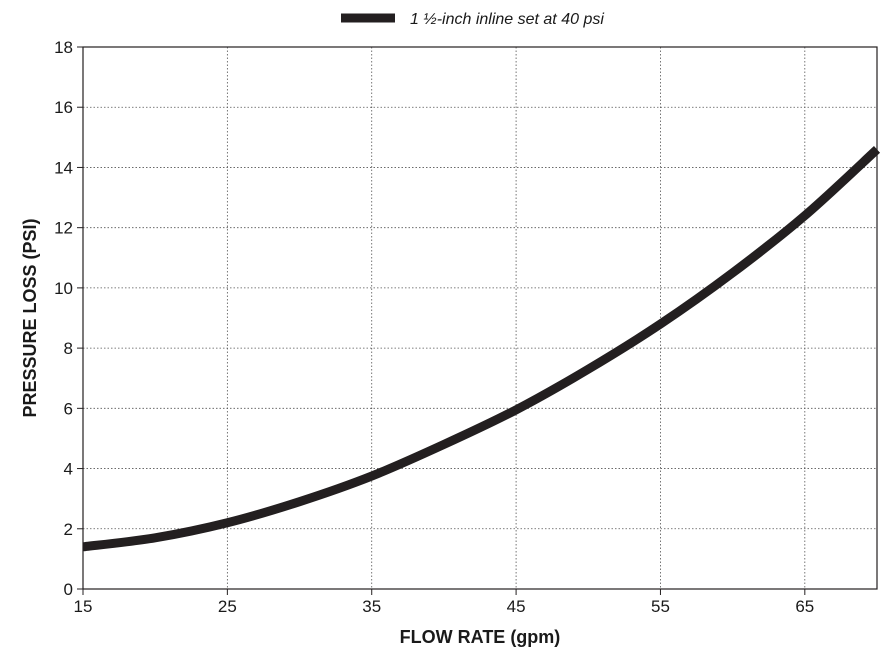 The height and width of the screenshot is (651, 881). Describe the element at coordinates (63, 228) in the screenshot. I see `y-tick-label: 12` at that location.